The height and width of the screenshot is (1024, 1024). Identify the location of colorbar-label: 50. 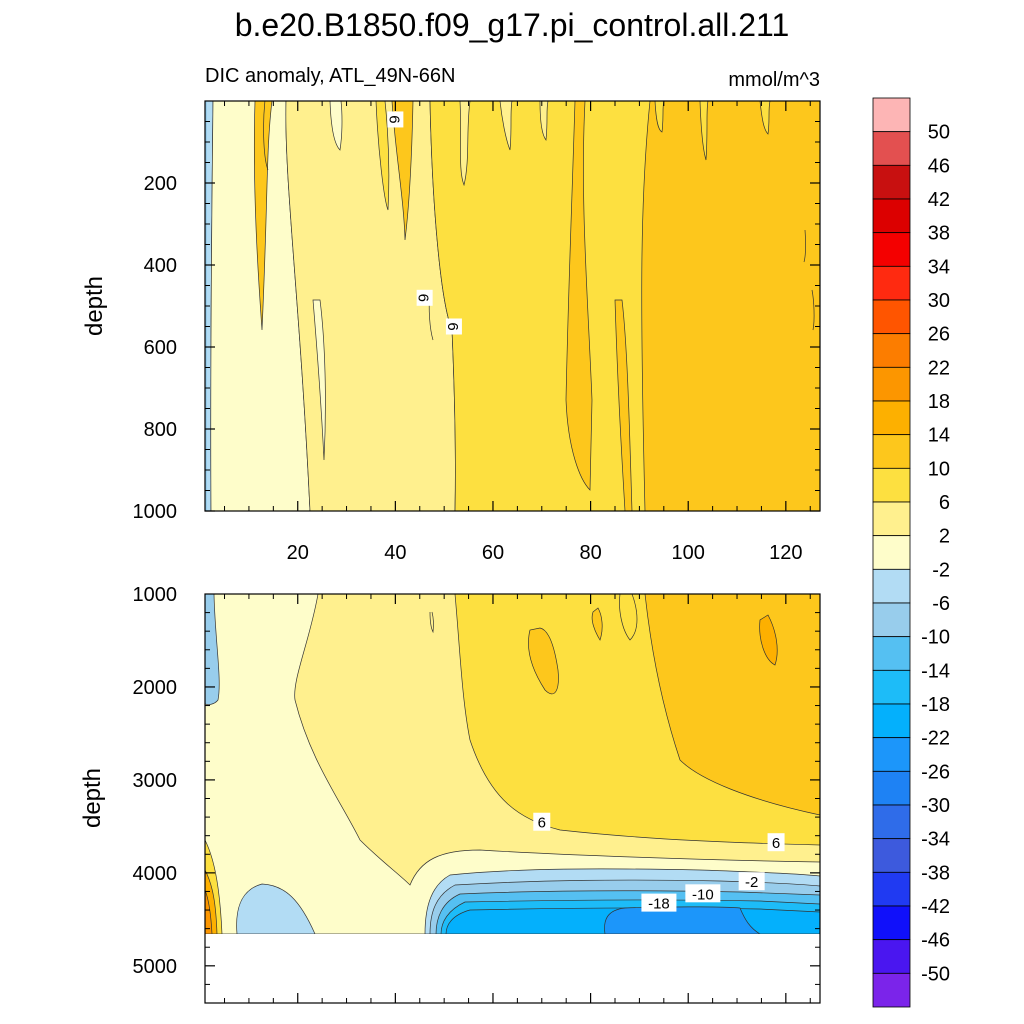
(939, 133).